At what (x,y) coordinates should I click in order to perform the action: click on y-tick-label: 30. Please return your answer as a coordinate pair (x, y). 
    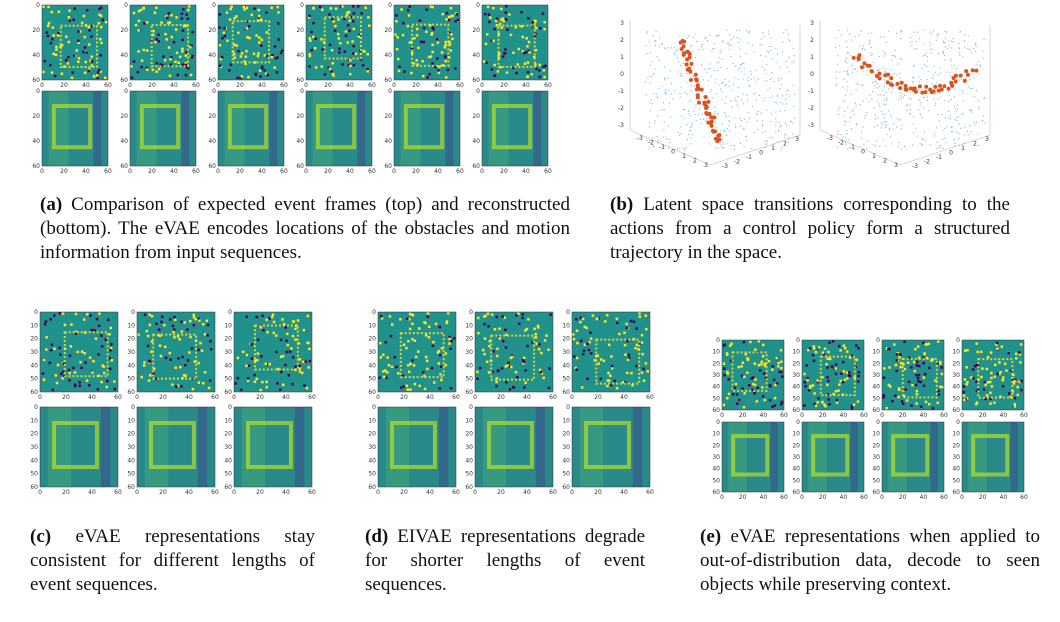
    Looking at the image, I should click on (469, 447).